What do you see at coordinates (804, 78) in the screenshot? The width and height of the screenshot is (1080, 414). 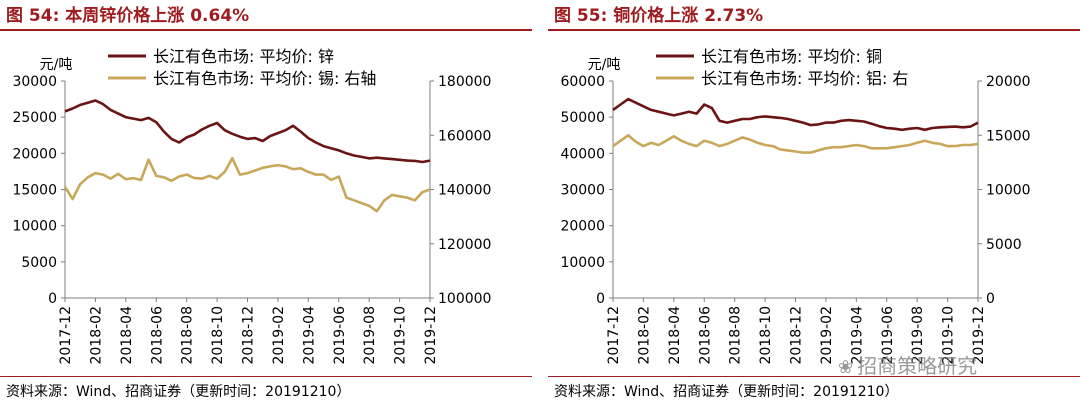 I see `legend-label-1: 长江有色市场: 平均价: 铝: 右` at bounding box center [804, 78].